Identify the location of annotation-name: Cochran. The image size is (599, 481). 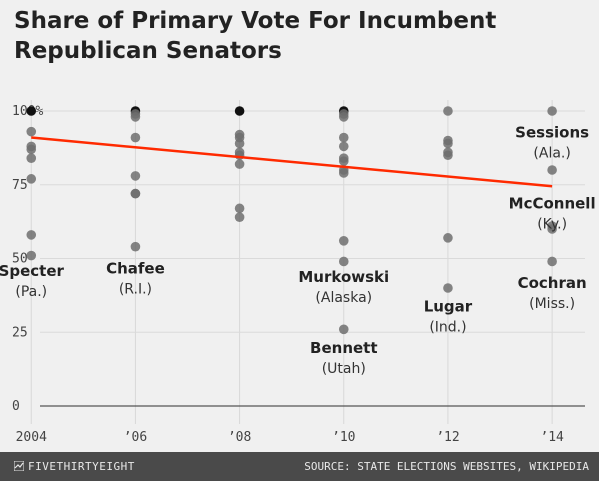
(552, 283).